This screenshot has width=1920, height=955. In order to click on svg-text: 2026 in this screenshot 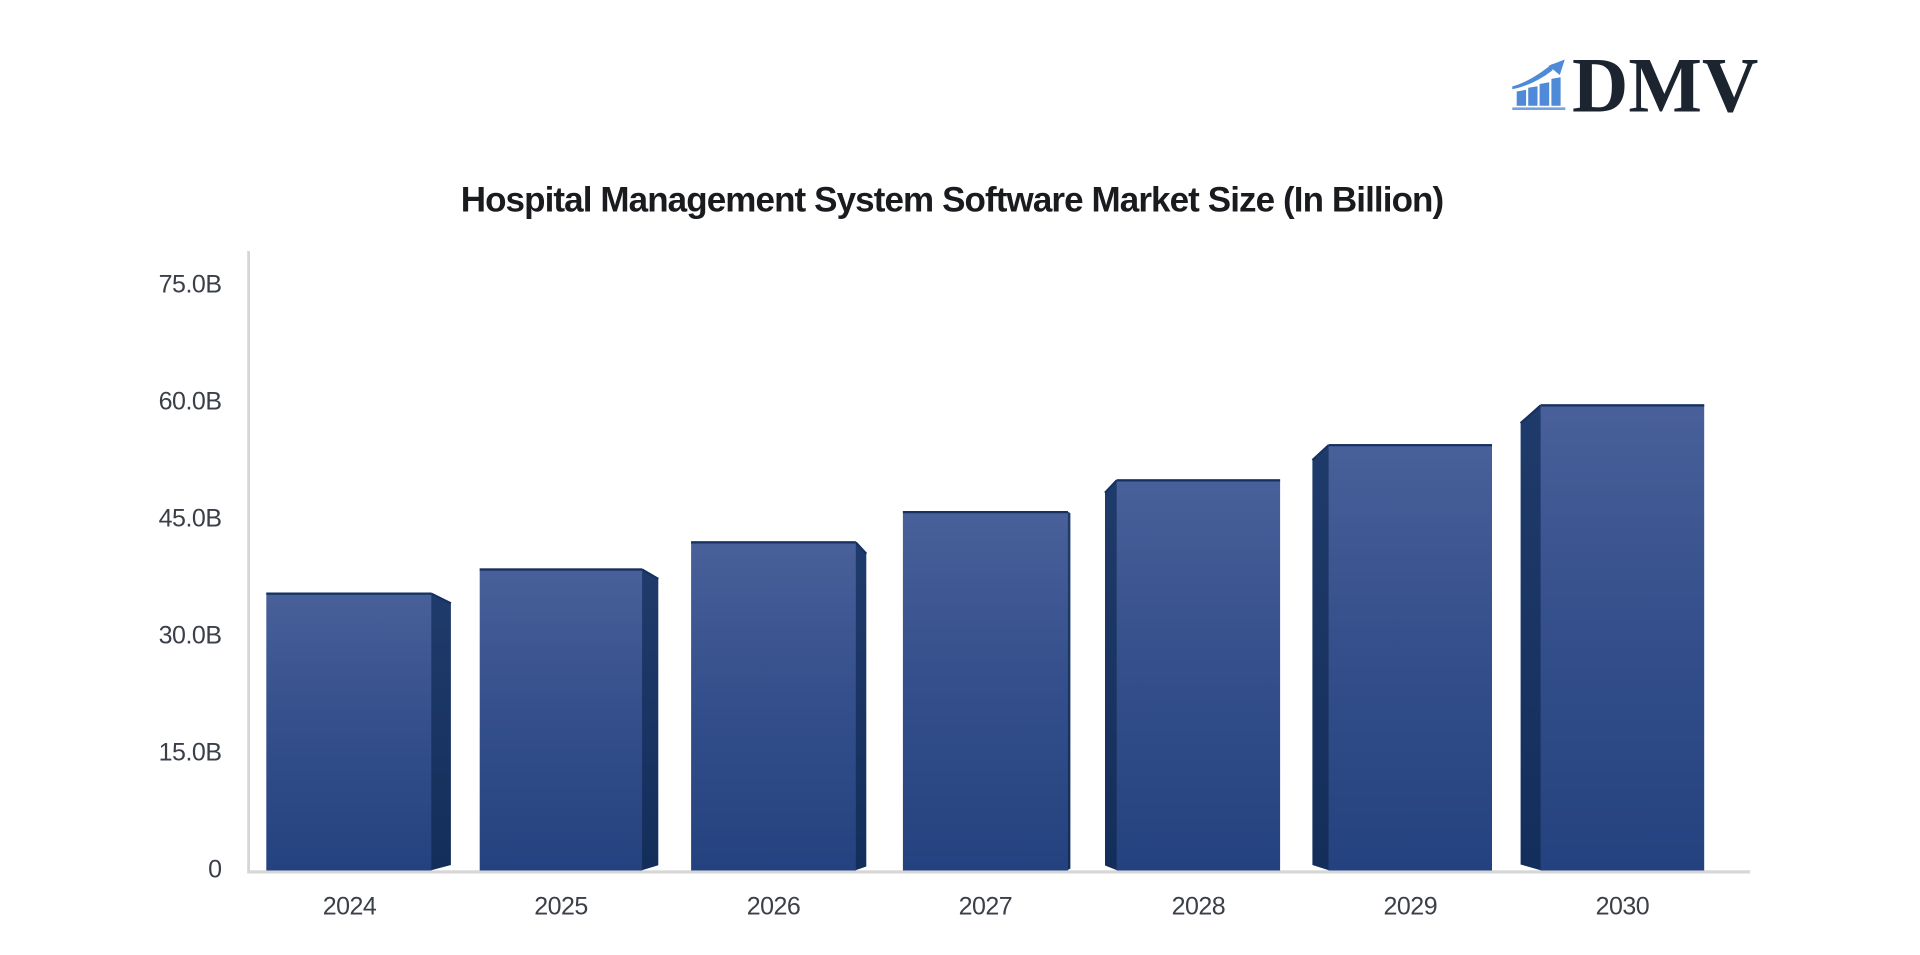, I will do `click(774, 907)`.